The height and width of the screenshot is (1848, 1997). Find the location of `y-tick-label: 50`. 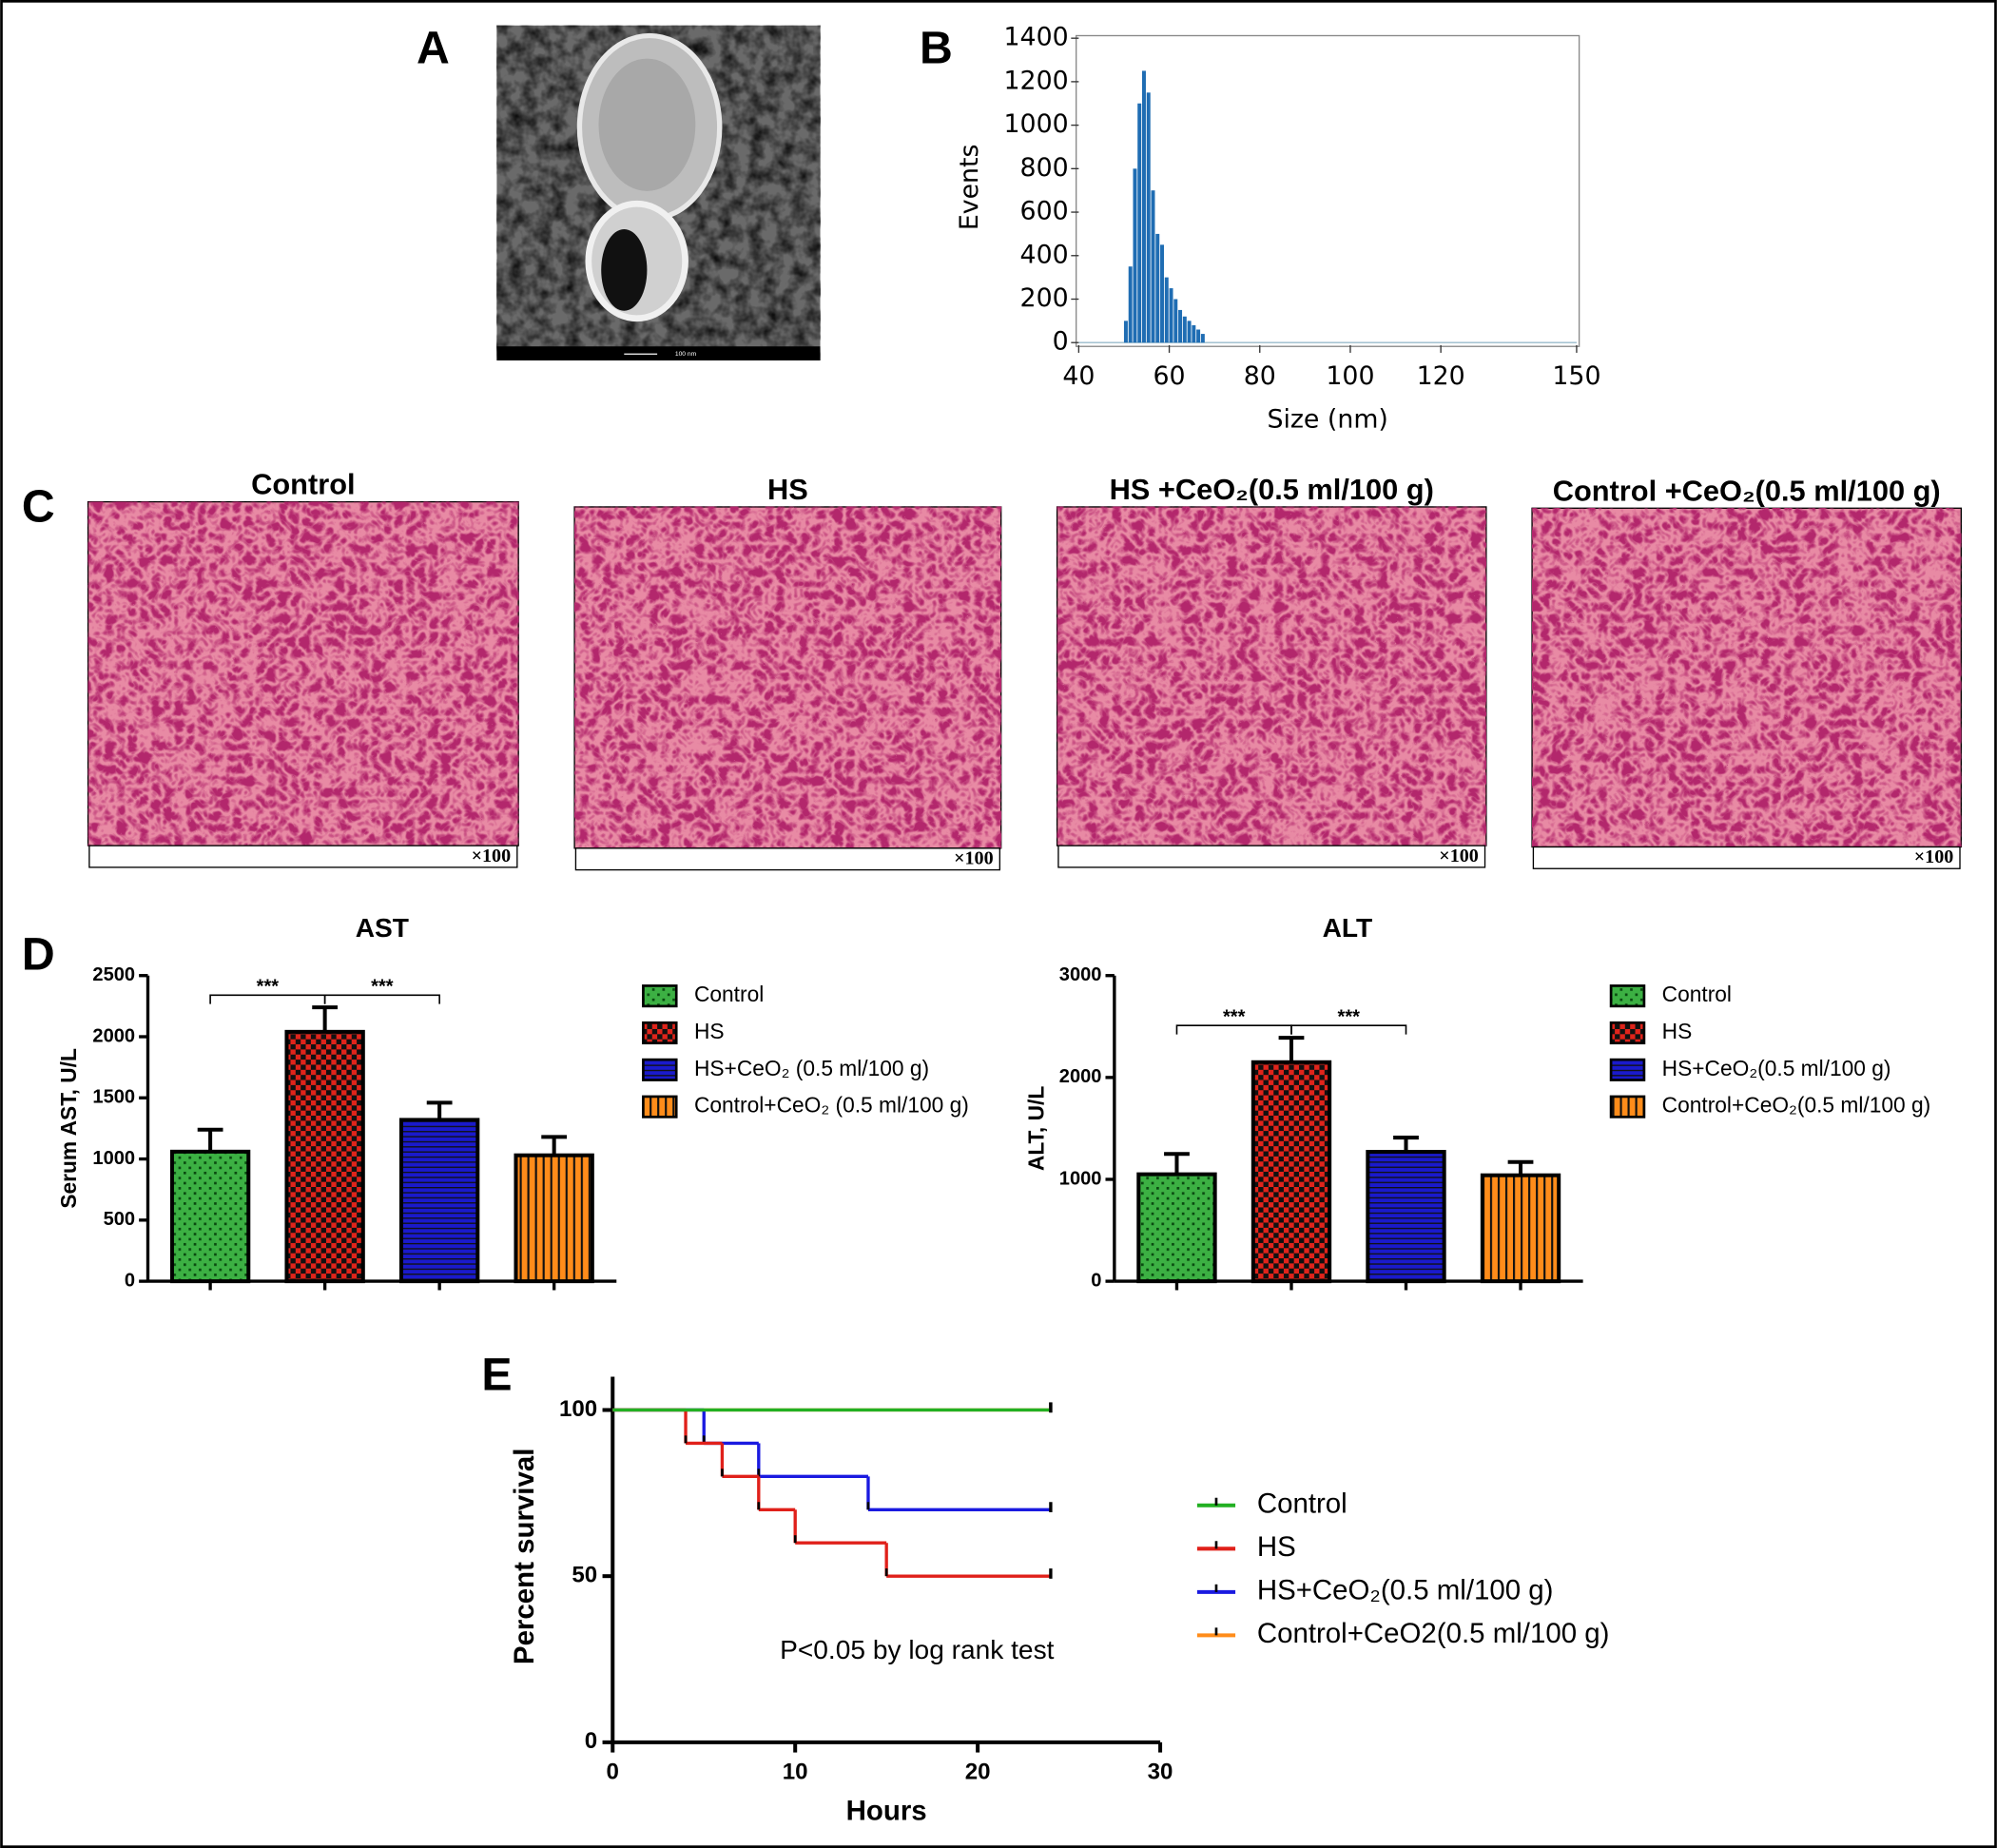

y-tick-label: 50 is located at coordinates (585, 1575).